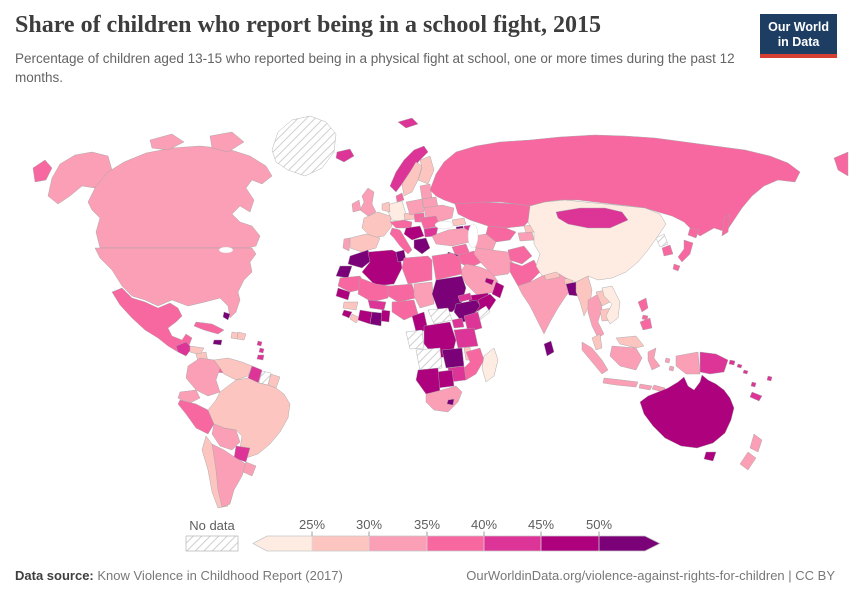 This screenshot has width=850, height=600. What do you see at coordinates (630, 342) in the screenshot?
I see `country-malaysia-borneo` at bounding box center [630, 342].